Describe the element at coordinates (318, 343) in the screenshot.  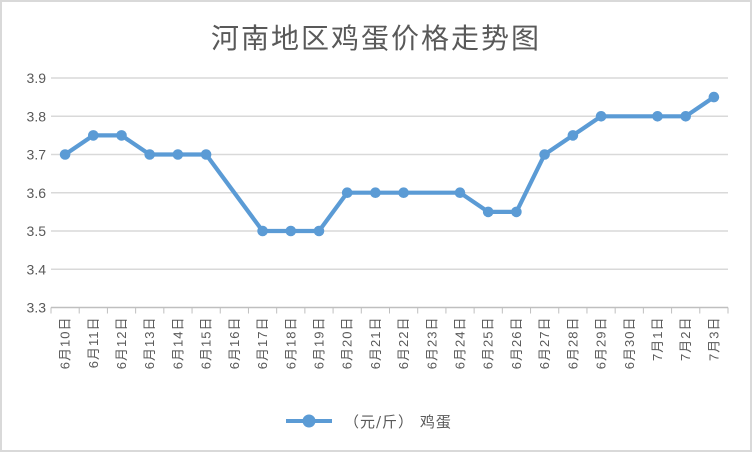
I see `x-tick-label: 6月19日` at that location.